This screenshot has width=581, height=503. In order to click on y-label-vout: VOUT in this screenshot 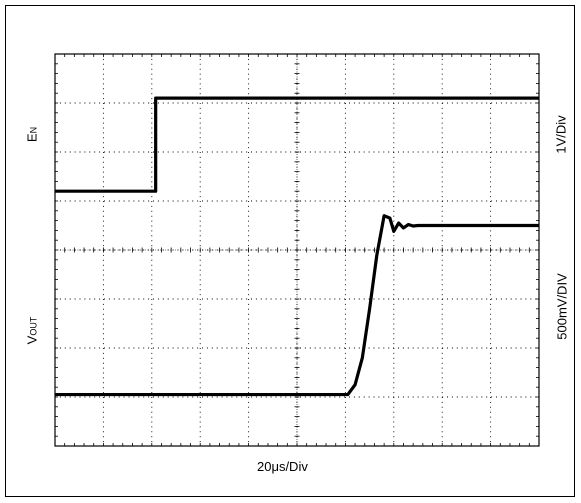, I will do `click(32, 330)`.